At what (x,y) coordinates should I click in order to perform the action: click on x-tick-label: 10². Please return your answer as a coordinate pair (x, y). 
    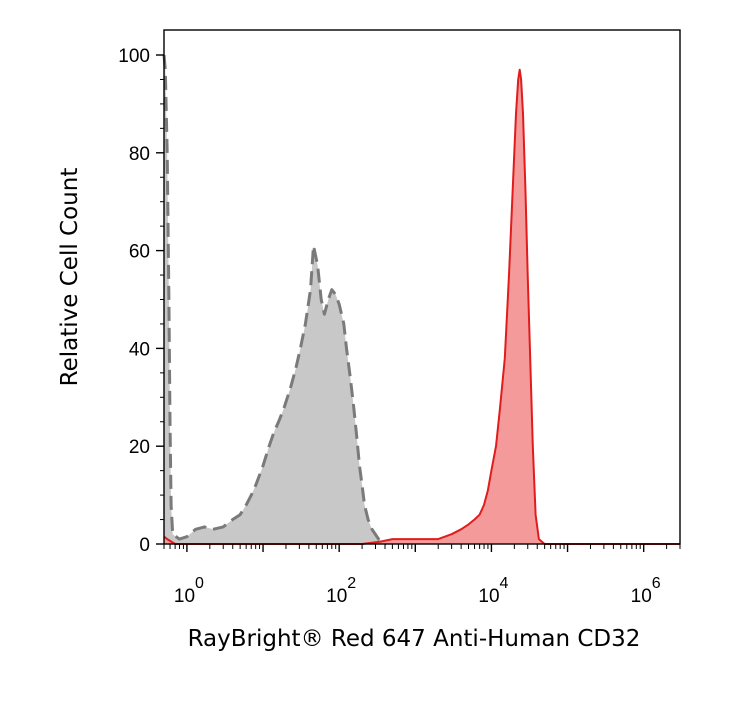
    Looking at the image, I should click on (341, 591).